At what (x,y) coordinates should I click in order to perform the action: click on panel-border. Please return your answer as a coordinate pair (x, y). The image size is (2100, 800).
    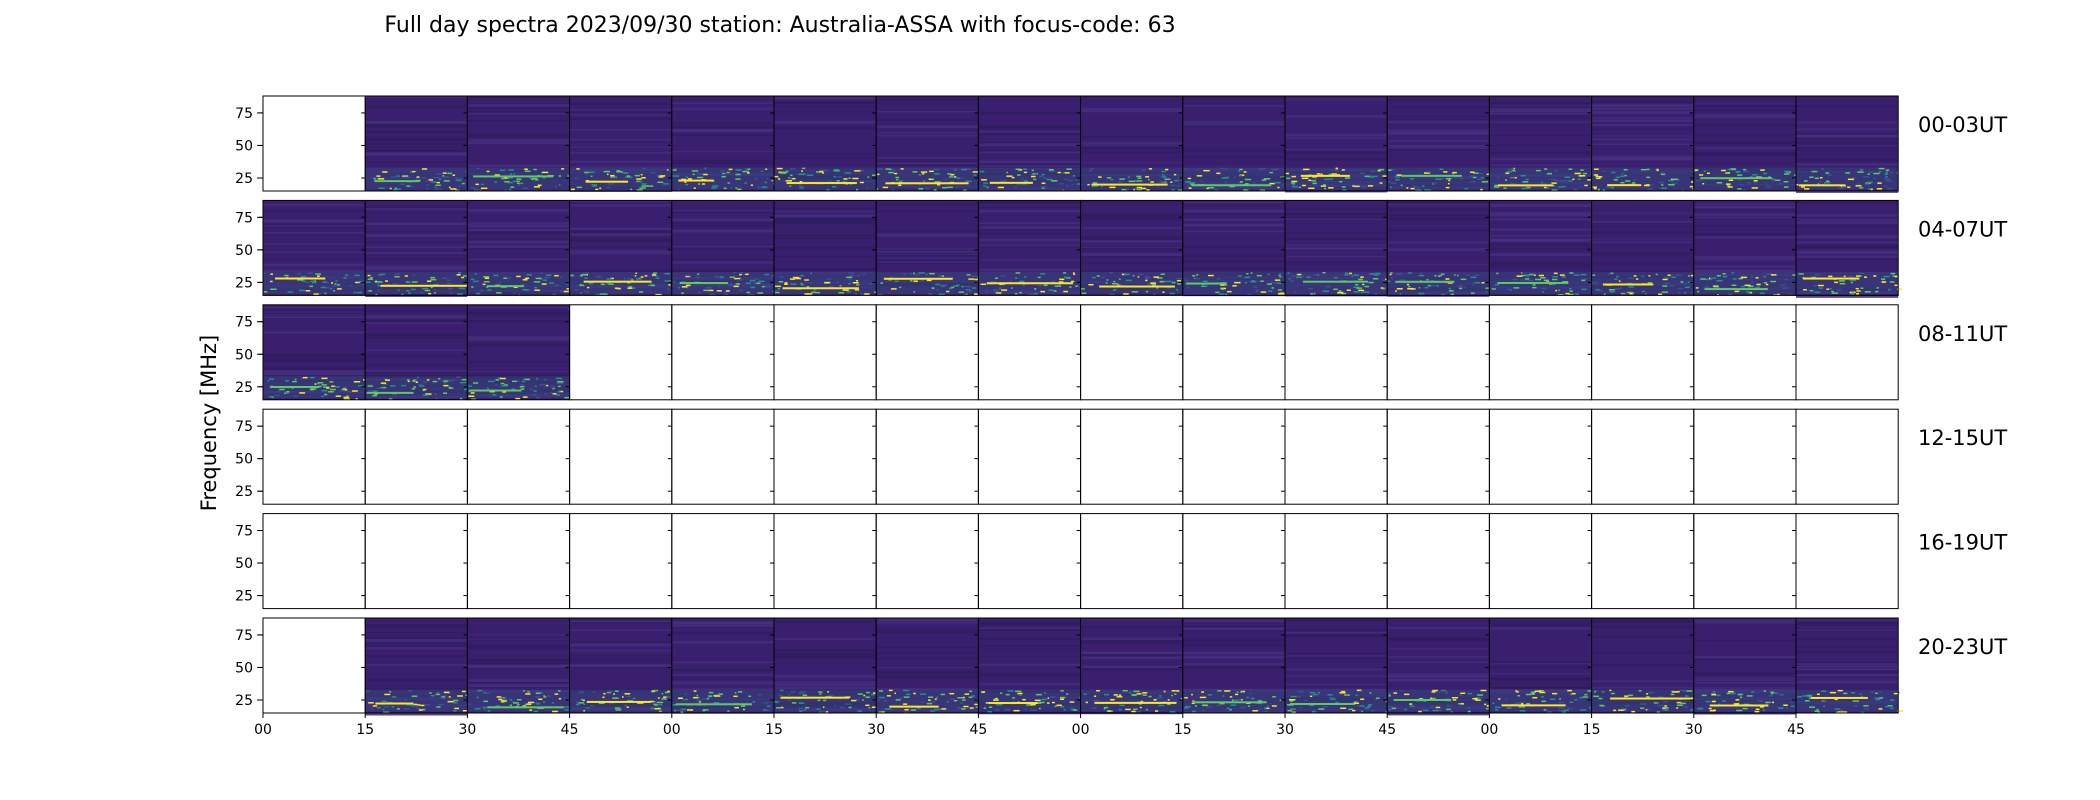
    Looking at the image, I should click on (1438, 456).